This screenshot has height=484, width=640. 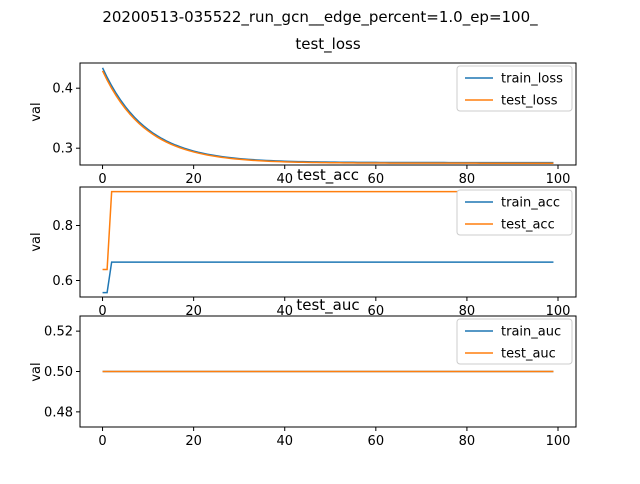 What do you see at coordinates (328, 175) in the screenshot?
I see `subplot-title: test_acc` at bounding box center [328, 175].